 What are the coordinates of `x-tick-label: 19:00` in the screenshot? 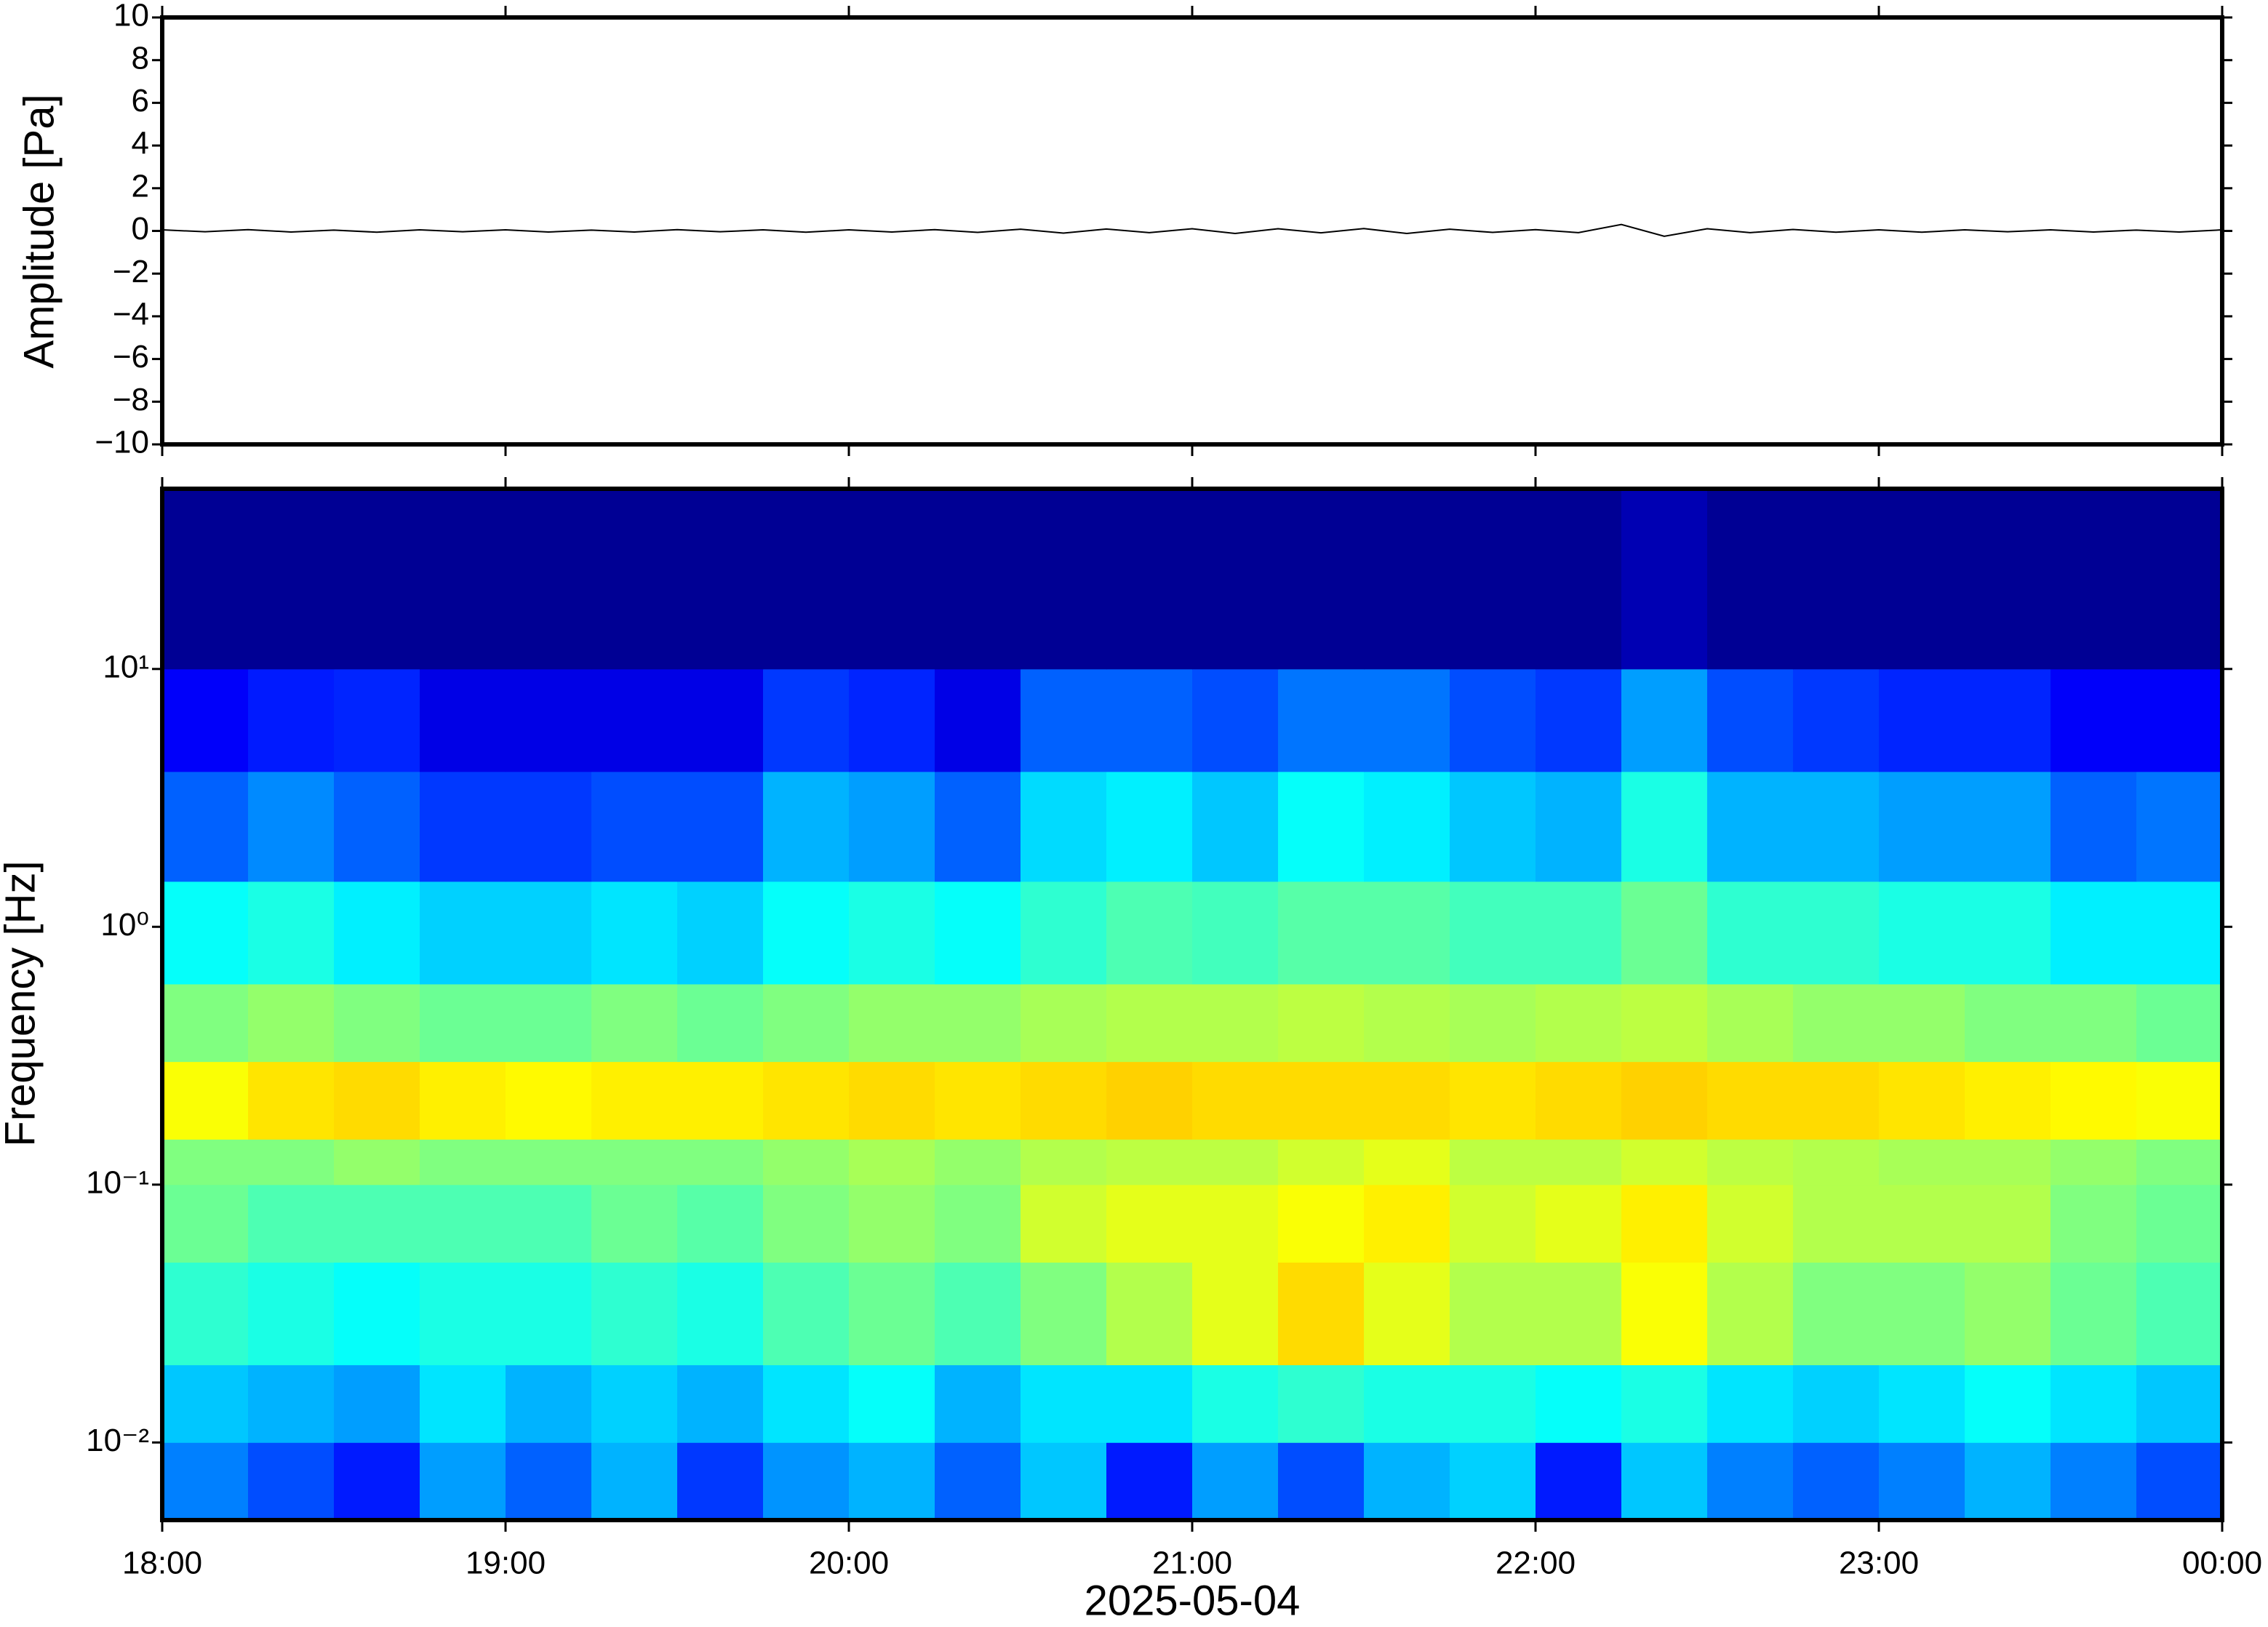 It's located at (506, 1563).